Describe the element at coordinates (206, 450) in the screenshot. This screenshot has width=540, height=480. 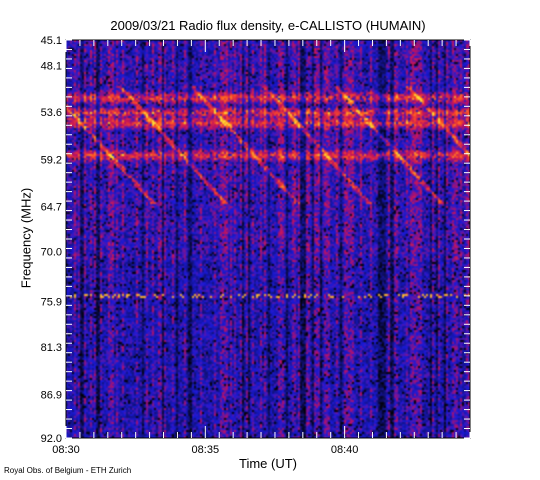
I see `x-tick-label: 08:35` at that location.